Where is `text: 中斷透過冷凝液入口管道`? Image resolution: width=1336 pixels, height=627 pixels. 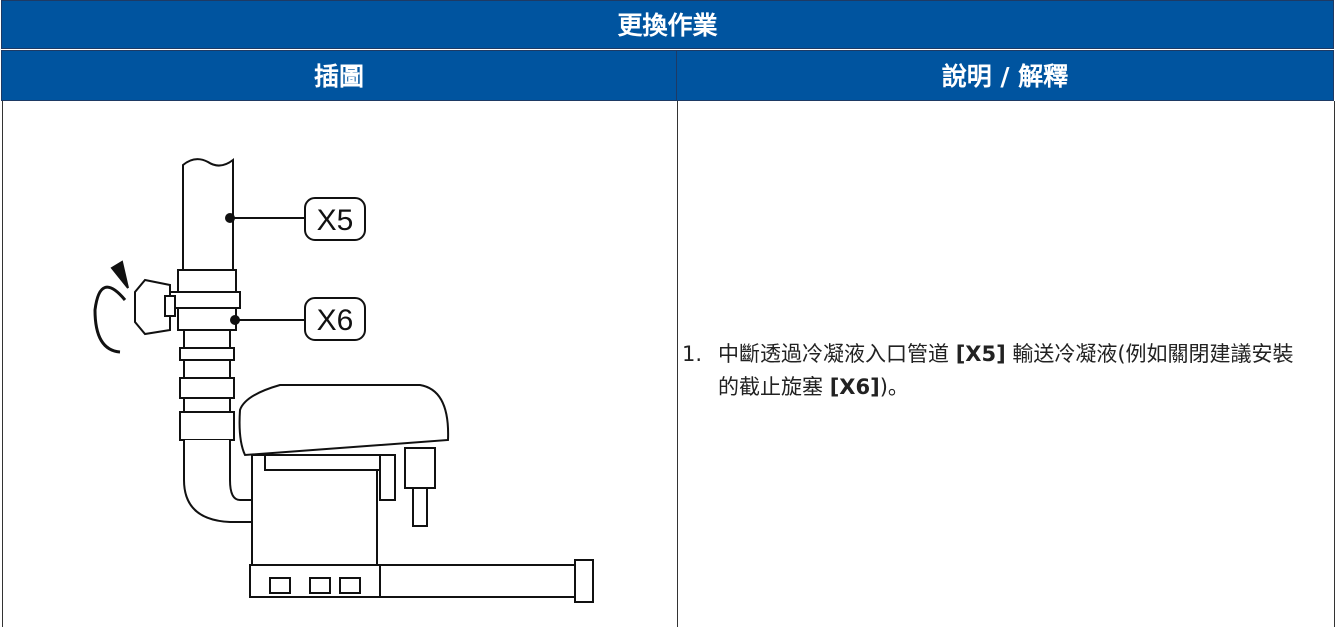 text: 中斷透過冷凝液入口管道 is located at coordinates (837, 354).